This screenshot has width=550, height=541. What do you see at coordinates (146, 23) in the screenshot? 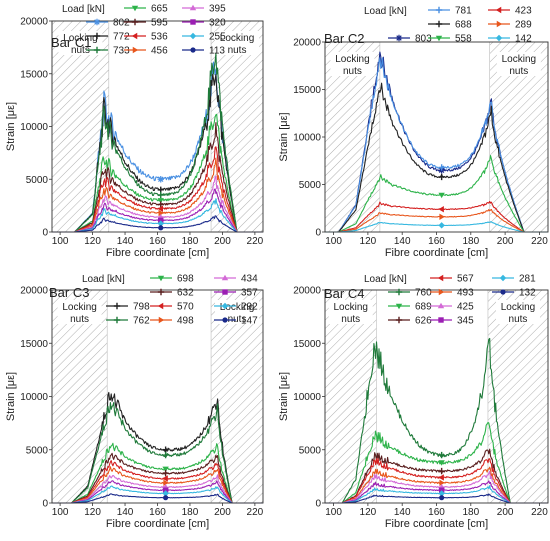
I see `legend-entry: 595` at bounding box center [146, 23].